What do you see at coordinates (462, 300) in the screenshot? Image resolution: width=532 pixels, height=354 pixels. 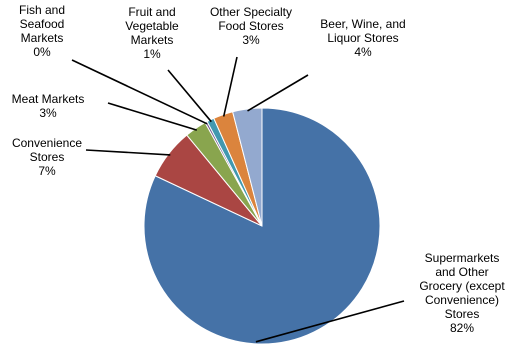 I see `slice-label-line: Convenience)` at bounding box center [462, 300].